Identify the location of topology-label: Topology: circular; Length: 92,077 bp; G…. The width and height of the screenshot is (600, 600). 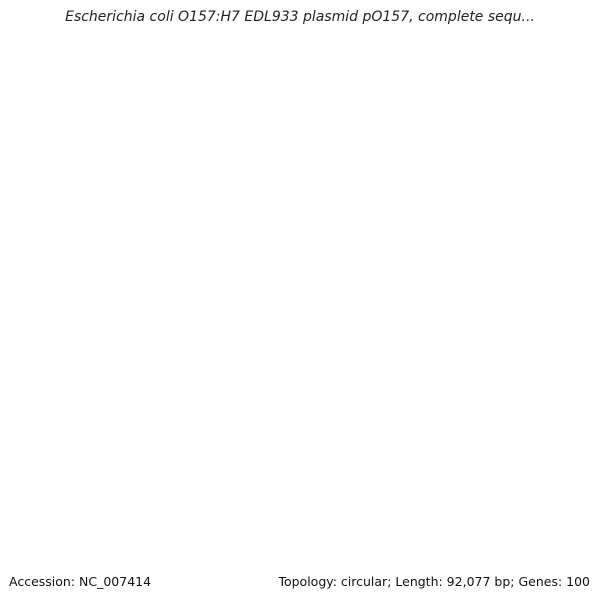
(434, 581).